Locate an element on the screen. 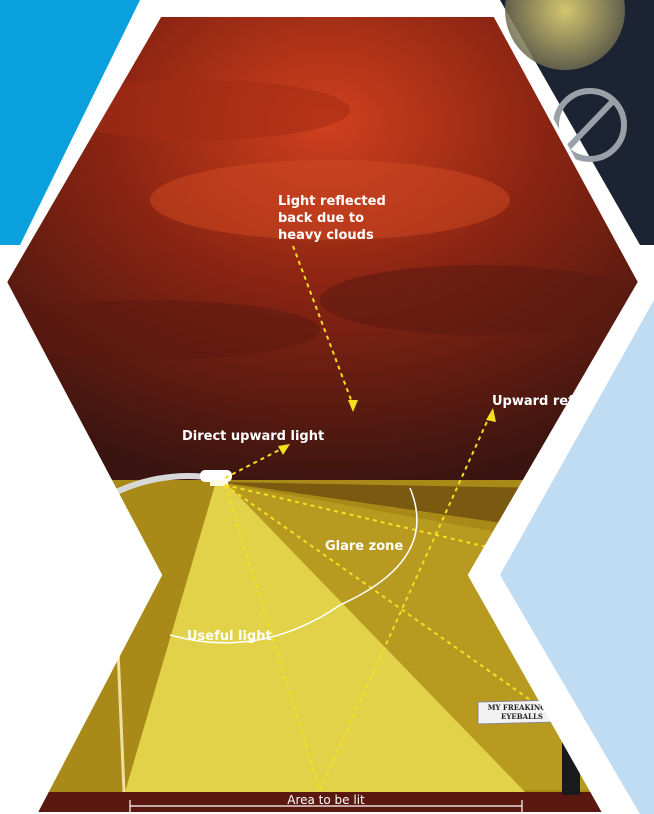  blue-tile is located at coordinates (70, 122).